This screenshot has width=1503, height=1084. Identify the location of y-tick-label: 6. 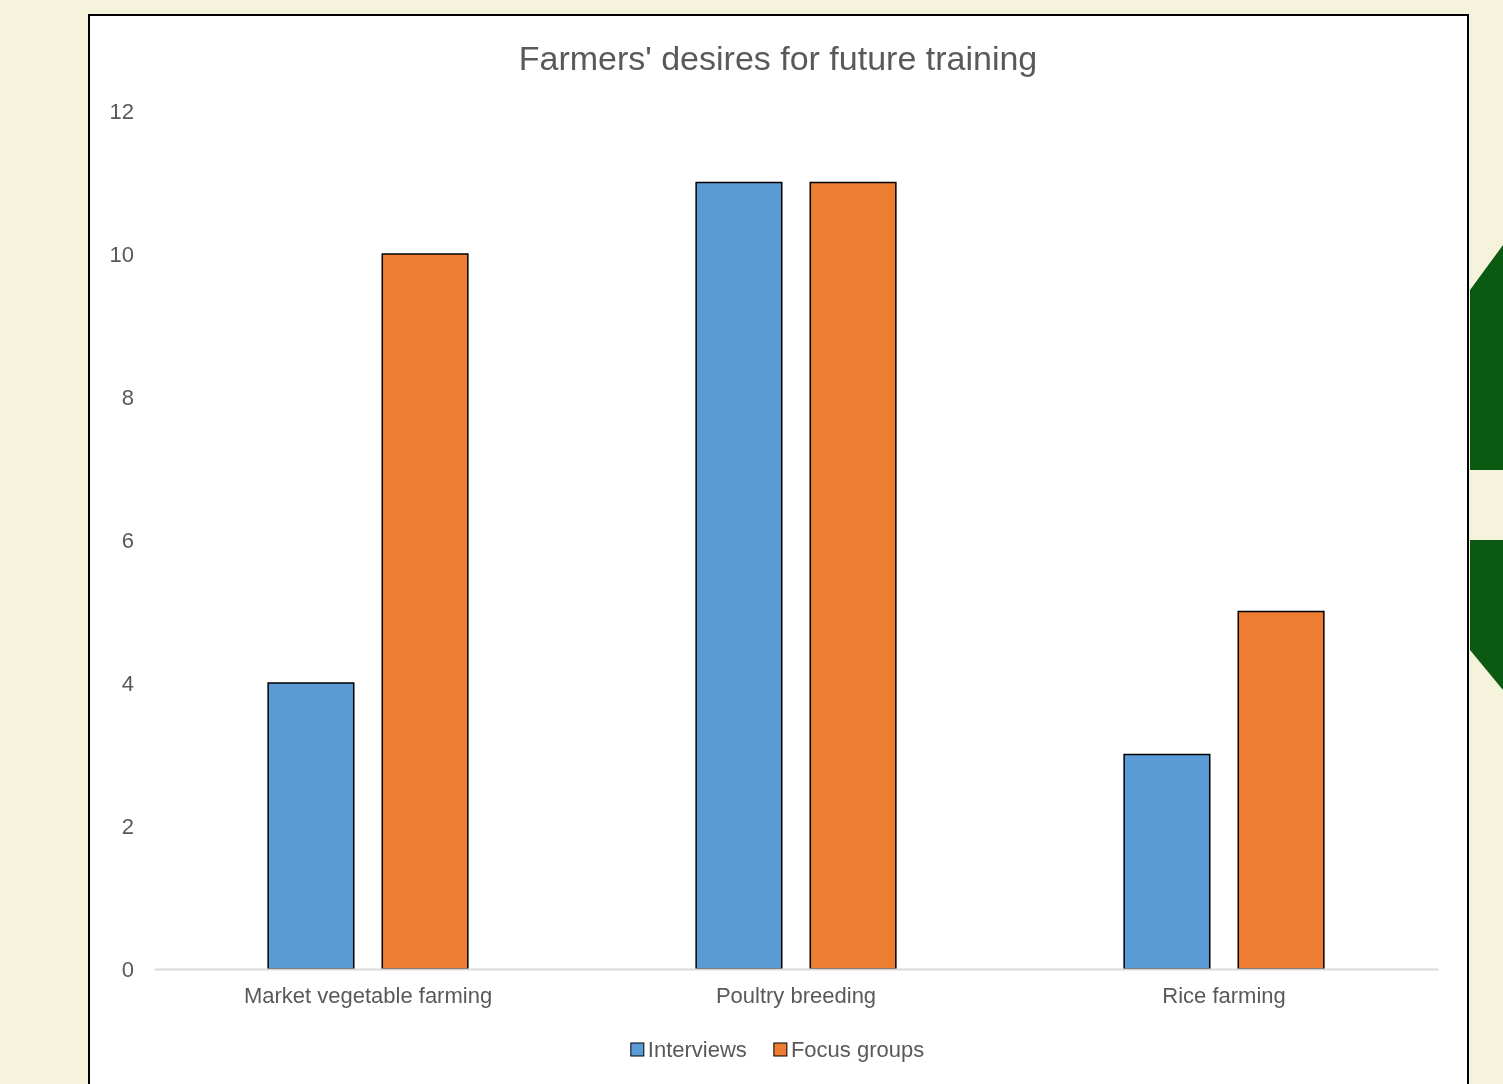
(127, 540).